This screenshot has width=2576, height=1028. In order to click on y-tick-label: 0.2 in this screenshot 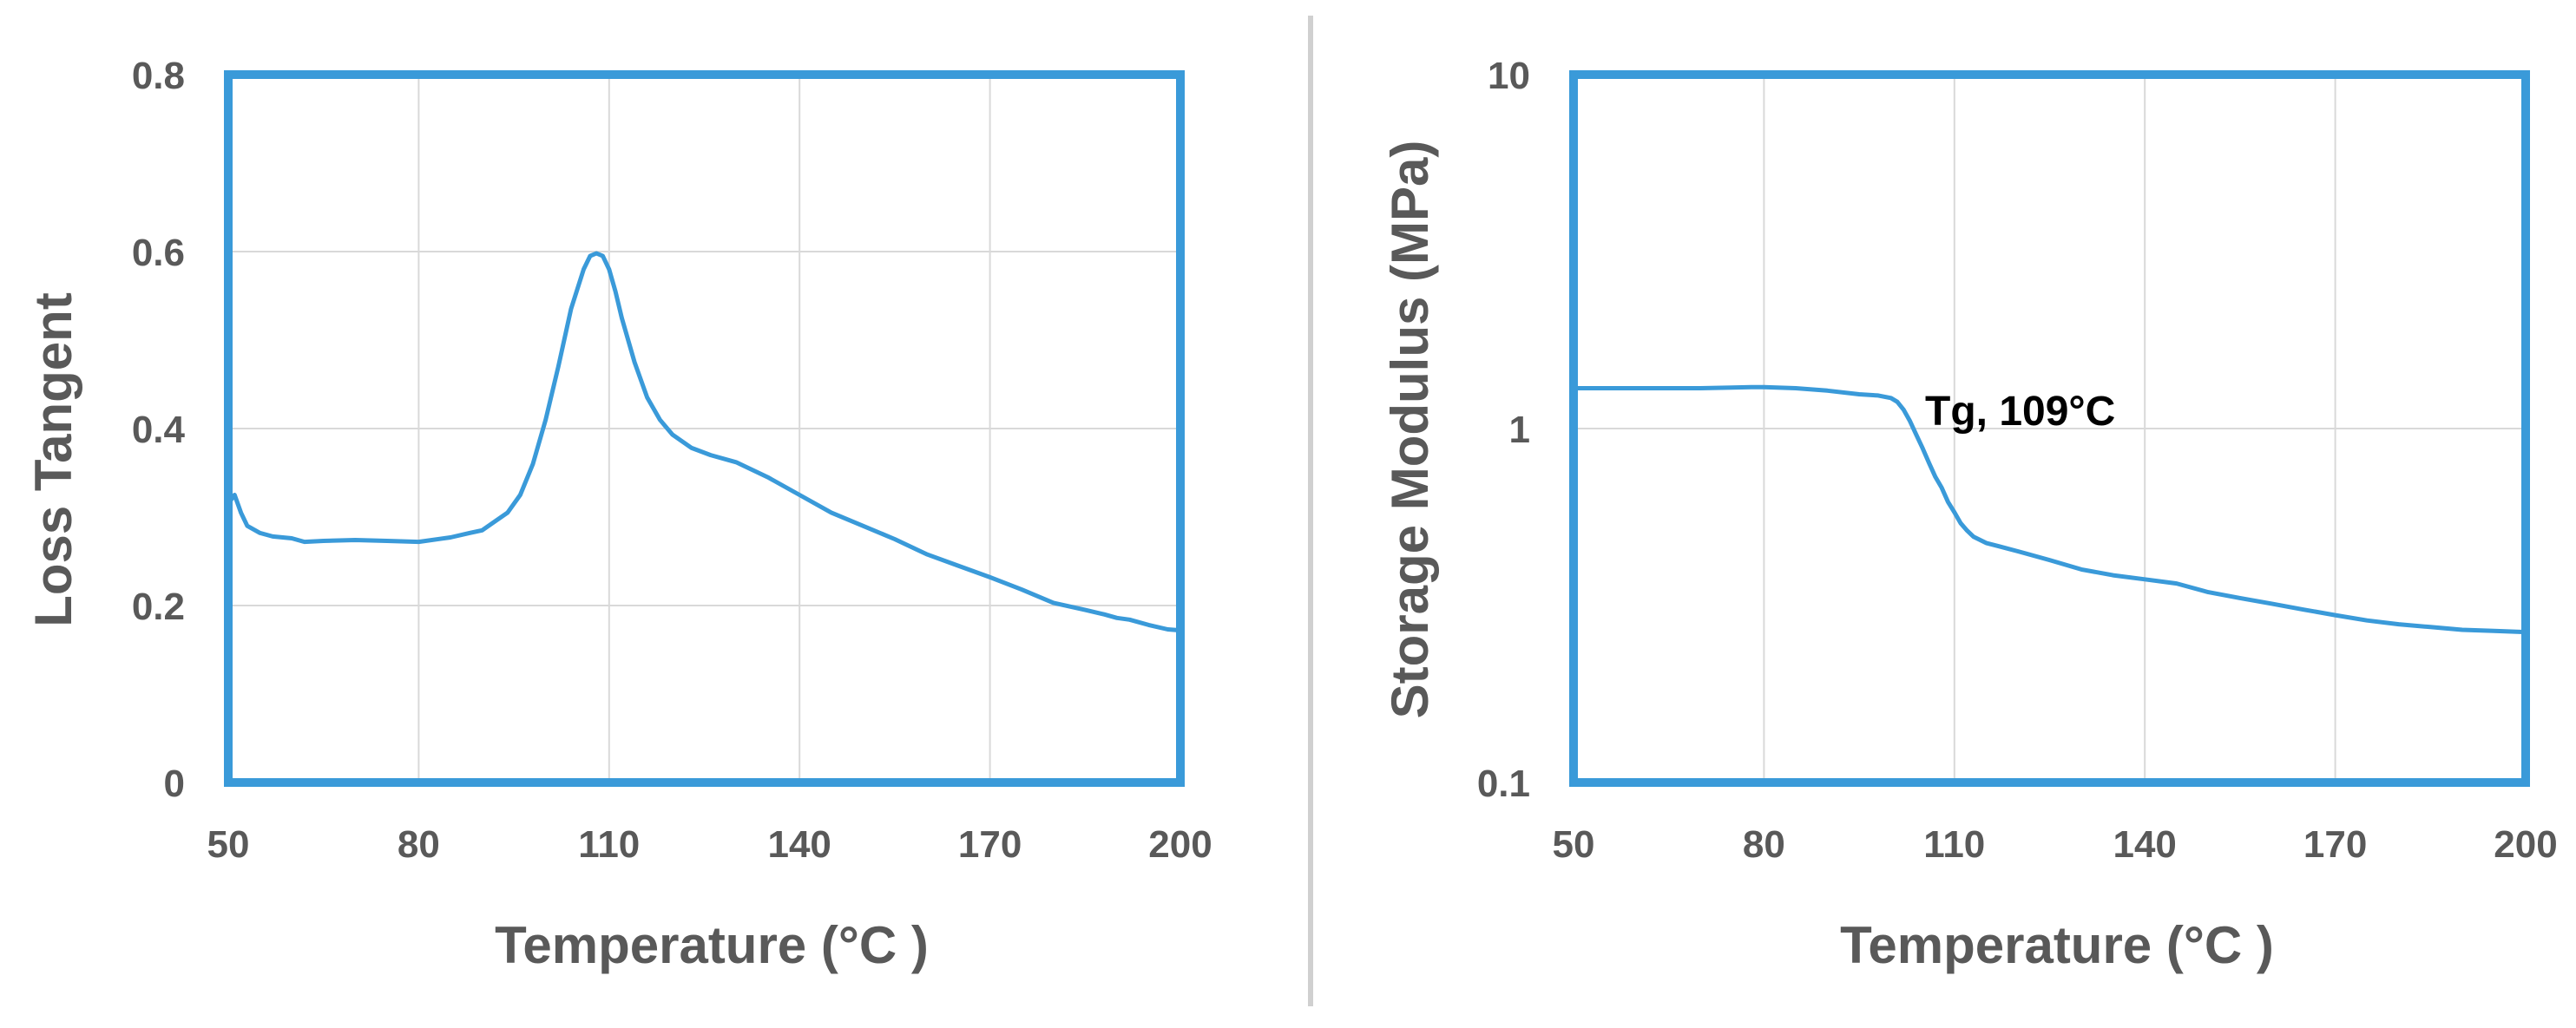, I will do `click(158, 607)`.